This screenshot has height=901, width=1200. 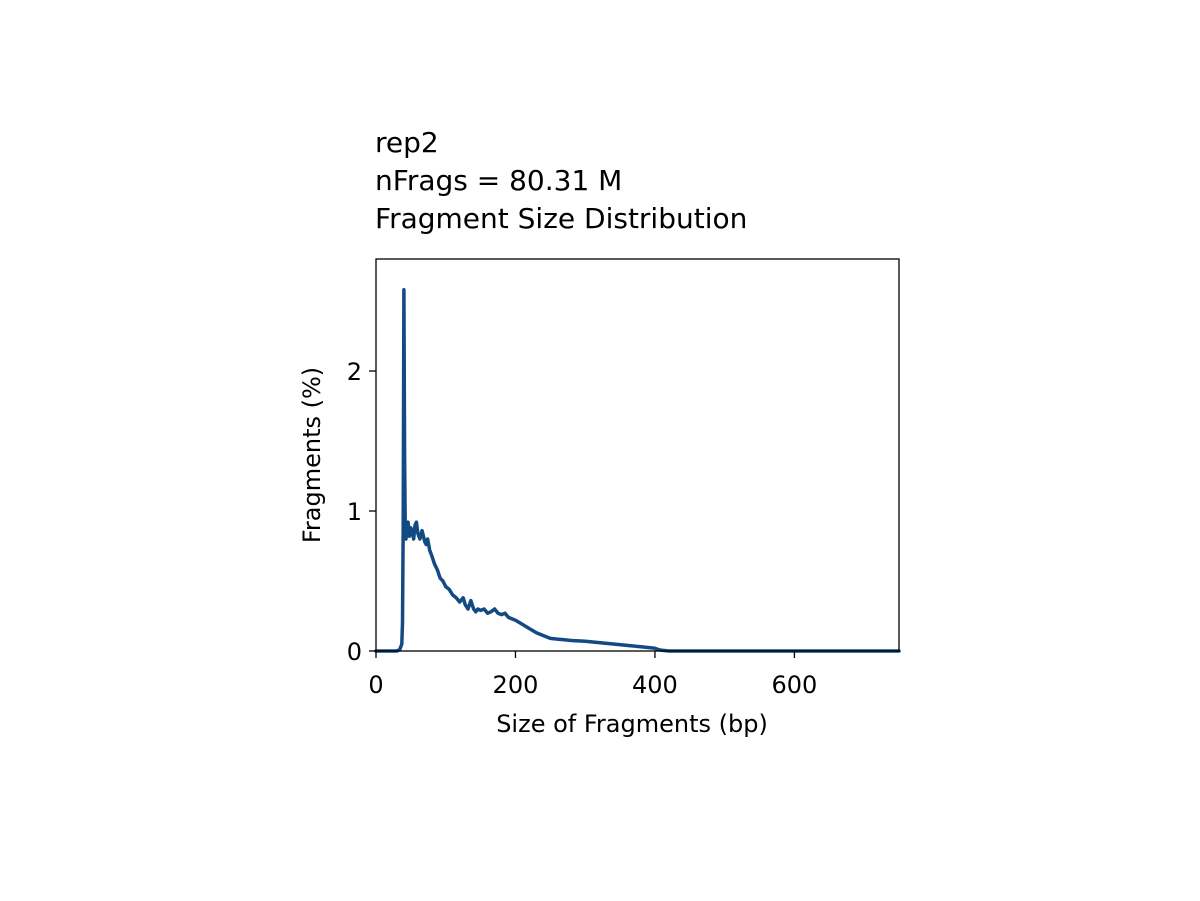 I want to click on title-line-nfrags: nFrags = 80.31 M, so click(x=498, y=180).